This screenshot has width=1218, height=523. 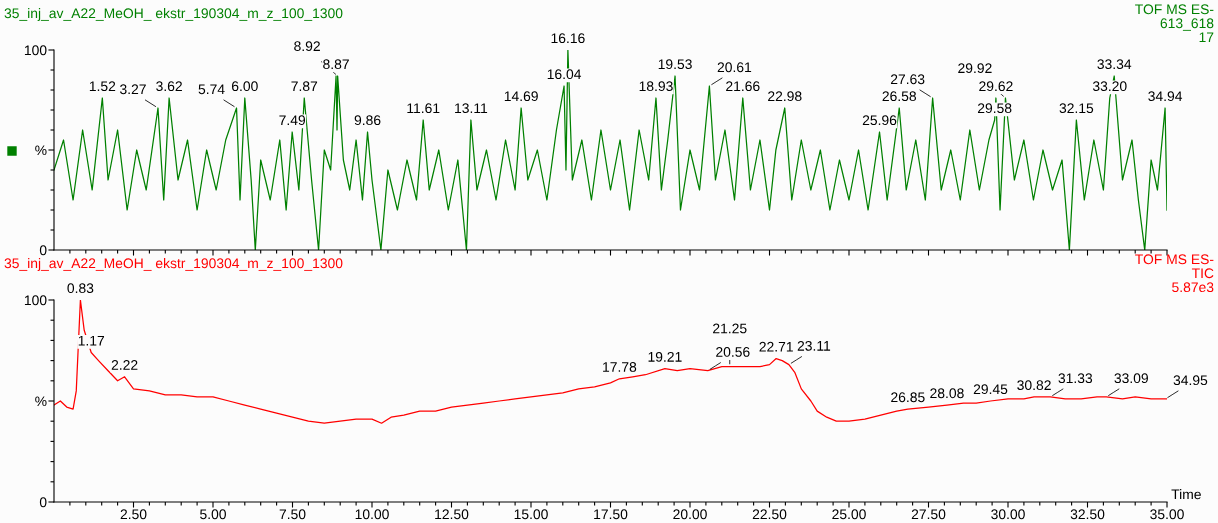 I want to click on x-tick-label: 20.00, so click(x=690, y=514).